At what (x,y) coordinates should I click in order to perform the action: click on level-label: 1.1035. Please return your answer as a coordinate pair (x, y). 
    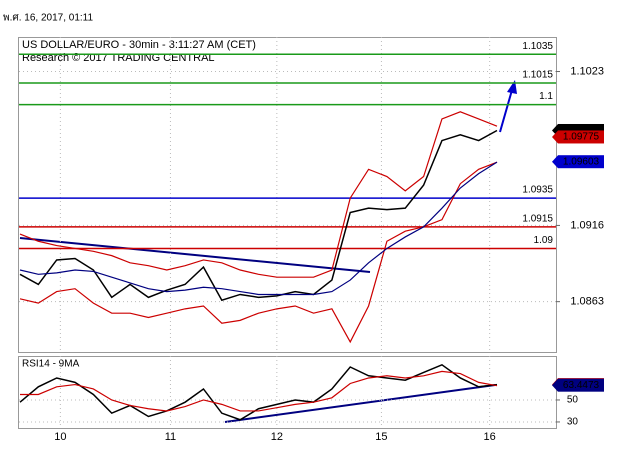
    Looking at the image, I should click on (537, 46).